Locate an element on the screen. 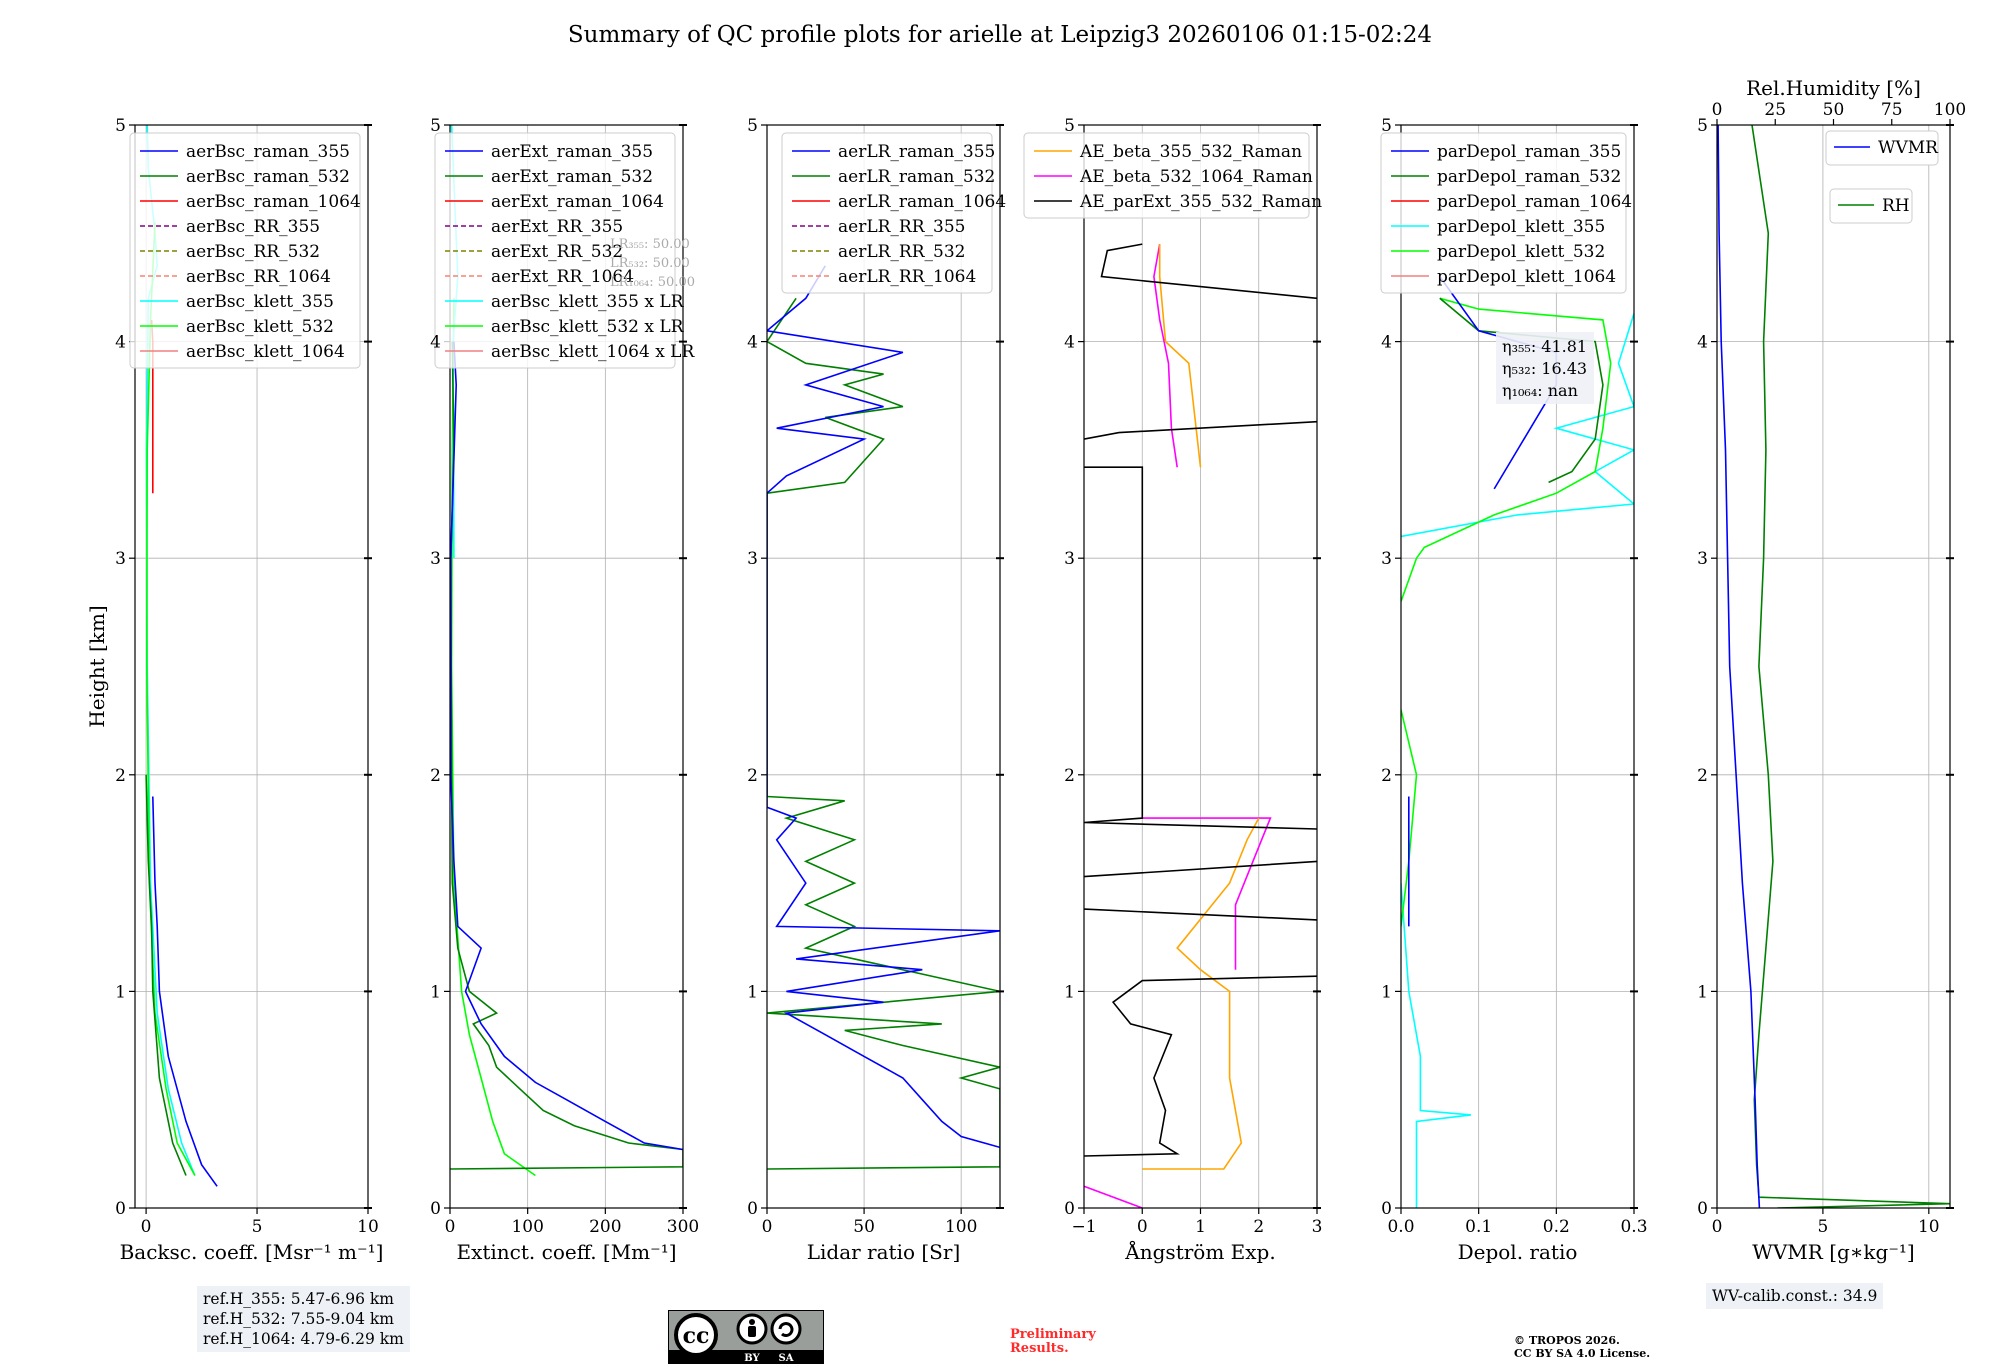 The width and height of the screenshot is (2000, 1364). legend-entry: aerBsc_klett_1064 is located at coordinates (265, 352).